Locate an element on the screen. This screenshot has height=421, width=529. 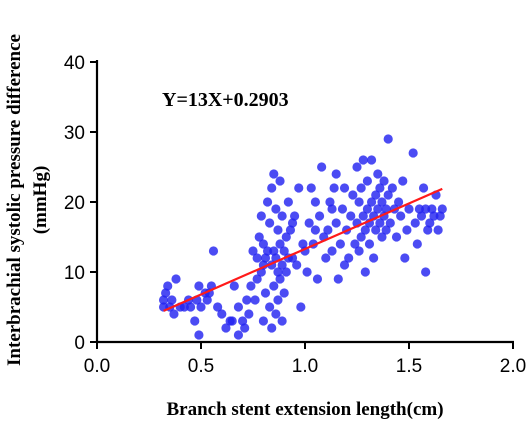
x-tick-label: 0.0 is located at coordinates (97, 366).